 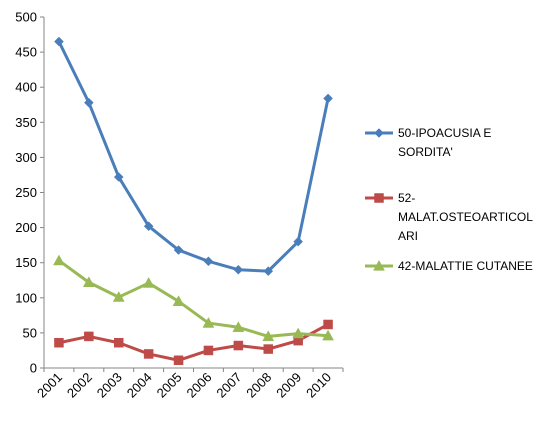 I want to click on y-tick-label: 400, so click(x=26, y=87).